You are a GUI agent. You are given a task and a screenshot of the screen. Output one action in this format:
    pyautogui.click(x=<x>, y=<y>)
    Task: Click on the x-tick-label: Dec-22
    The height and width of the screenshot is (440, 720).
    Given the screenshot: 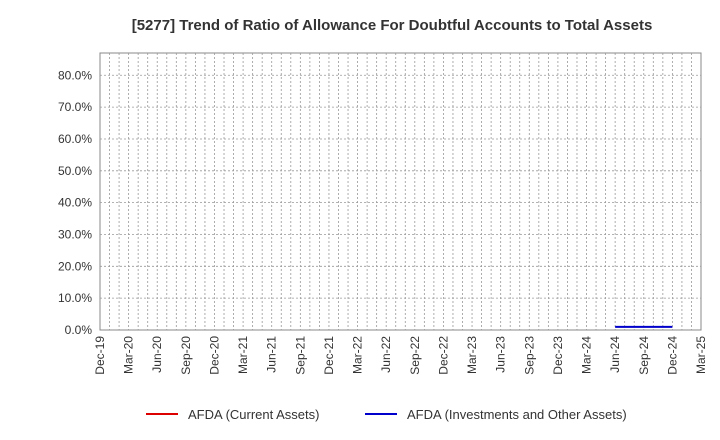 What is the action you would take?
    pyautogui.click(x=443, y=355)
    